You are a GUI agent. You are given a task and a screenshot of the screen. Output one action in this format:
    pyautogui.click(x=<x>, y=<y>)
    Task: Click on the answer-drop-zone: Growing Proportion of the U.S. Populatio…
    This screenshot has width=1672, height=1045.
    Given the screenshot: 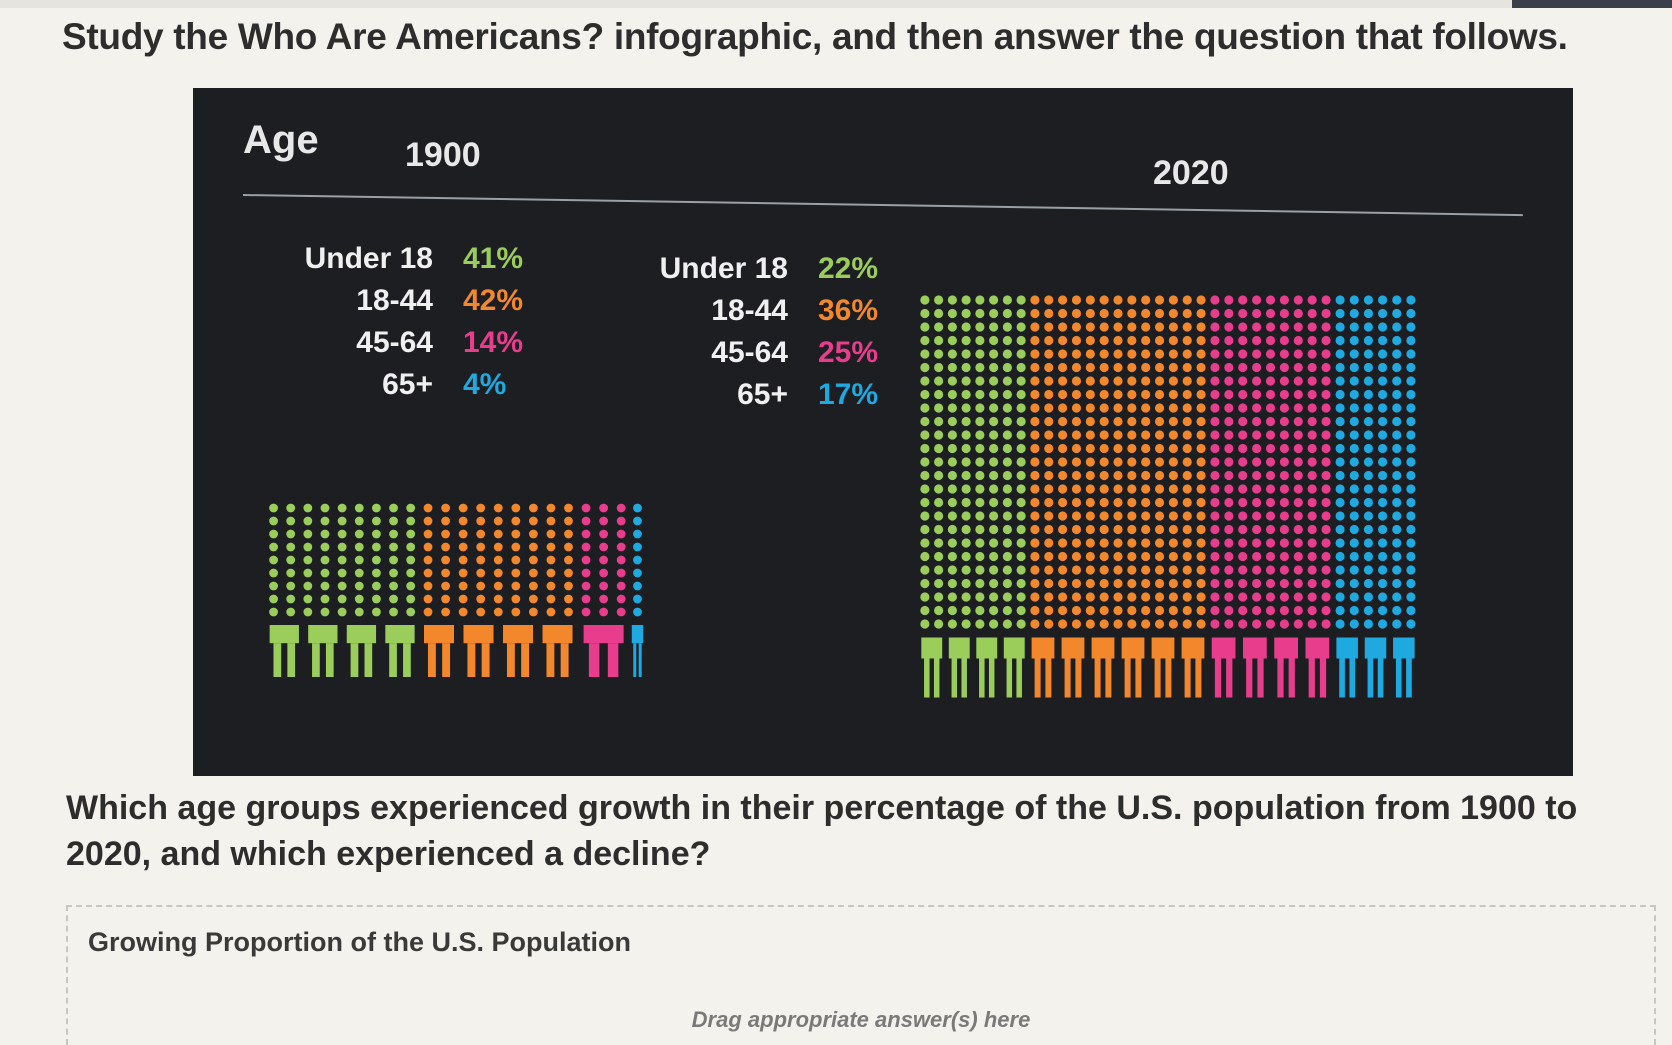 What is the action you would take?
    pyautogui.click(x=861, y=975)
    